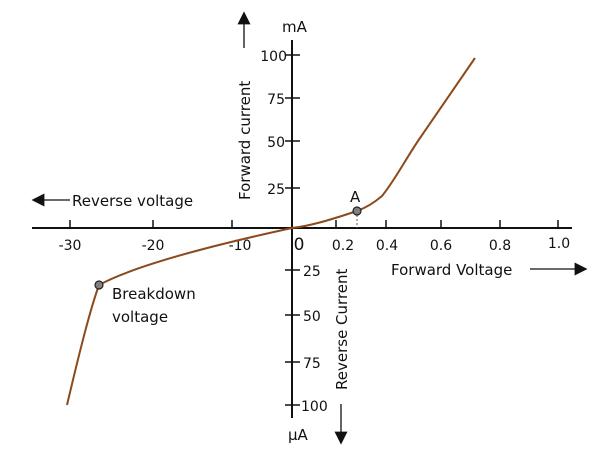 This screenshot has width=600, height=465. I want to click on x-tick-label: -20, so click(153, 246).